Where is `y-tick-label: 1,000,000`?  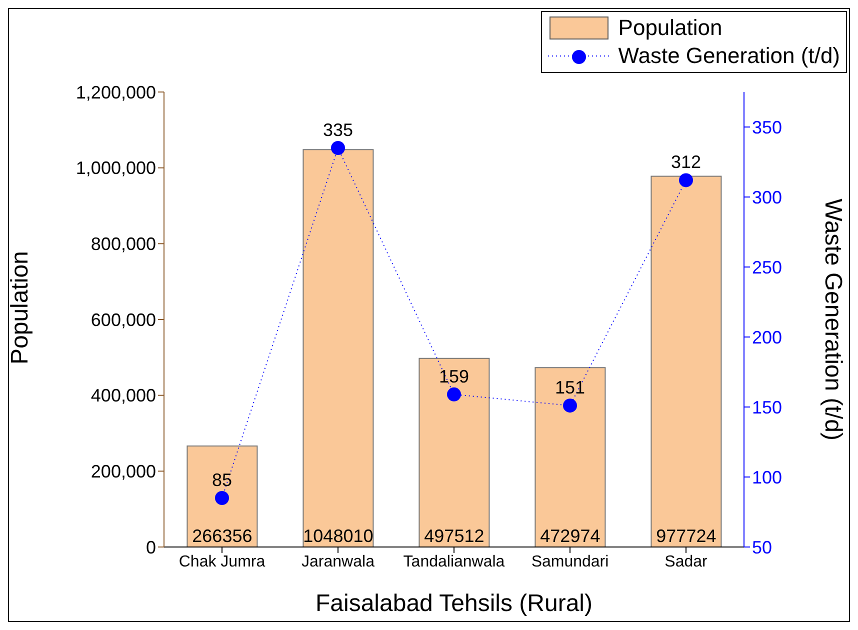
y-tick-label: 1,000,000 is located at coordinates (116, 168).